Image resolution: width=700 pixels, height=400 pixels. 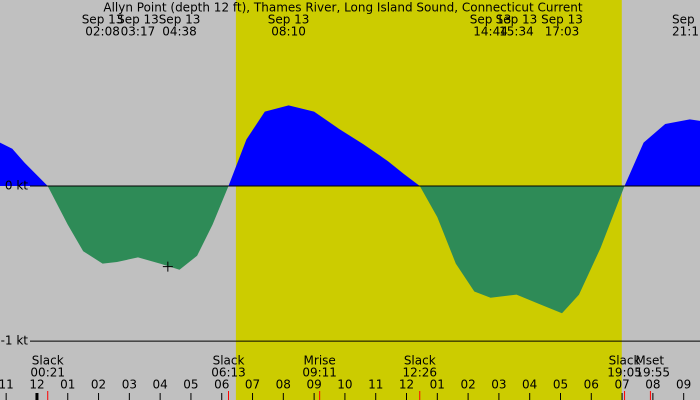 I want to click on y-tick-label: -1 kt, so click(x=15, y=341).